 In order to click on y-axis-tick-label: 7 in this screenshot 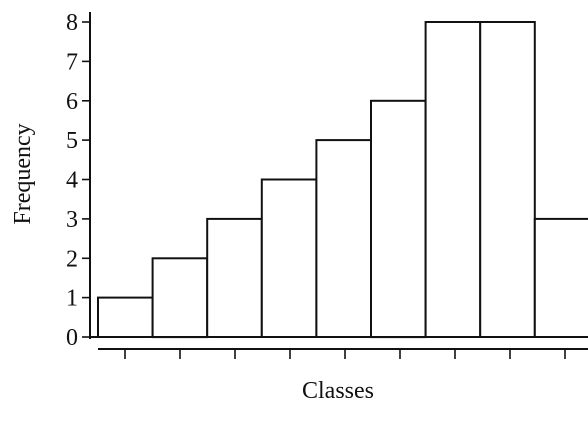, I will do `click(72, 62)`.